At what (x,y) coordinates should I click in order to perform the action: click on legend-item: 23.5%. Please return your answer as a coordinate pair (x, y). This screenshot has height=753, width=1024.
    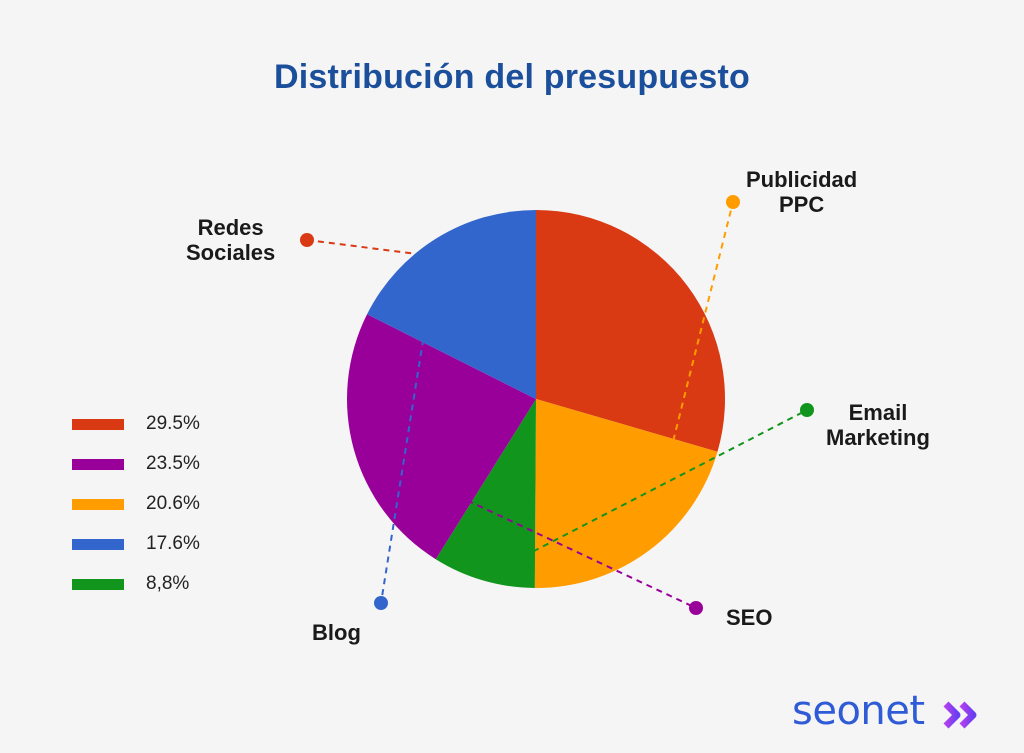
    Looking at the image, I should click on (136, 464).